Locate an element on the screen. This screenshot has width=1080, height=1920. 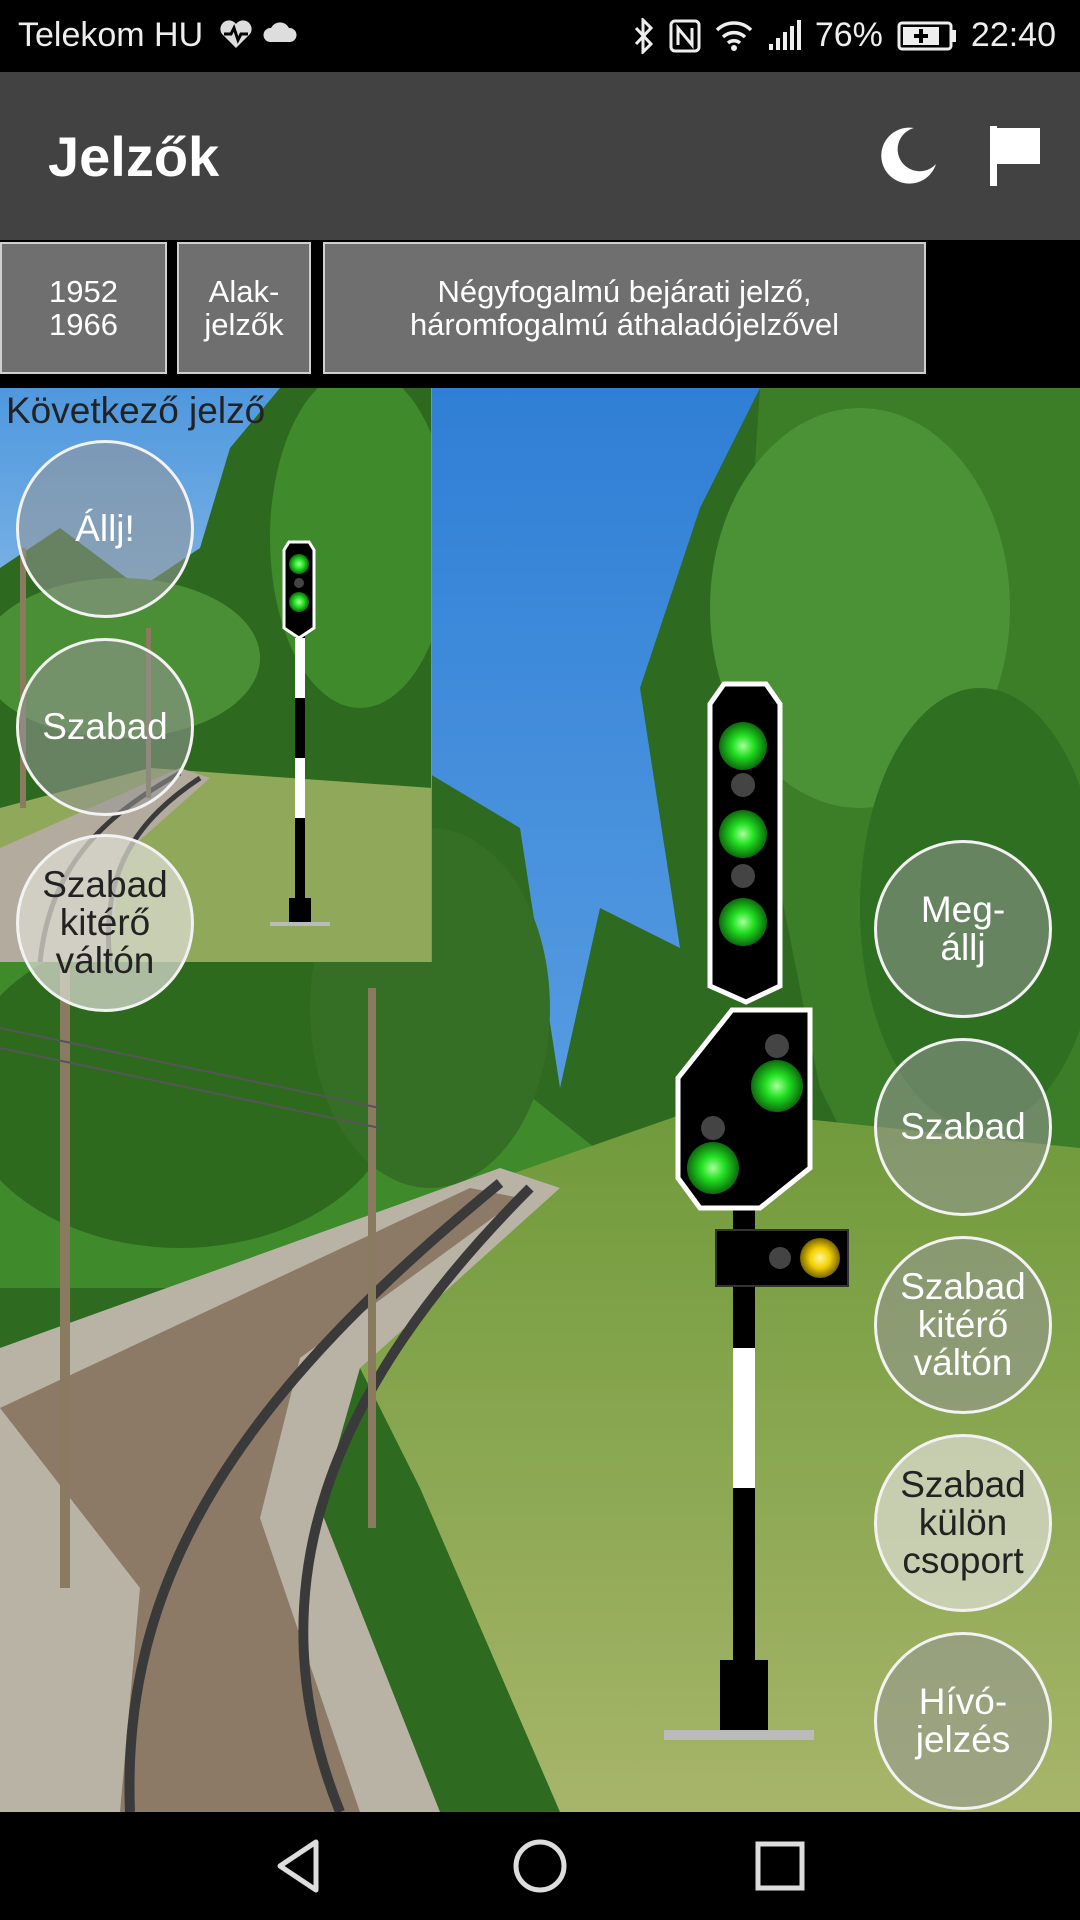
cloud-icon is located at coordinates (280, 32).